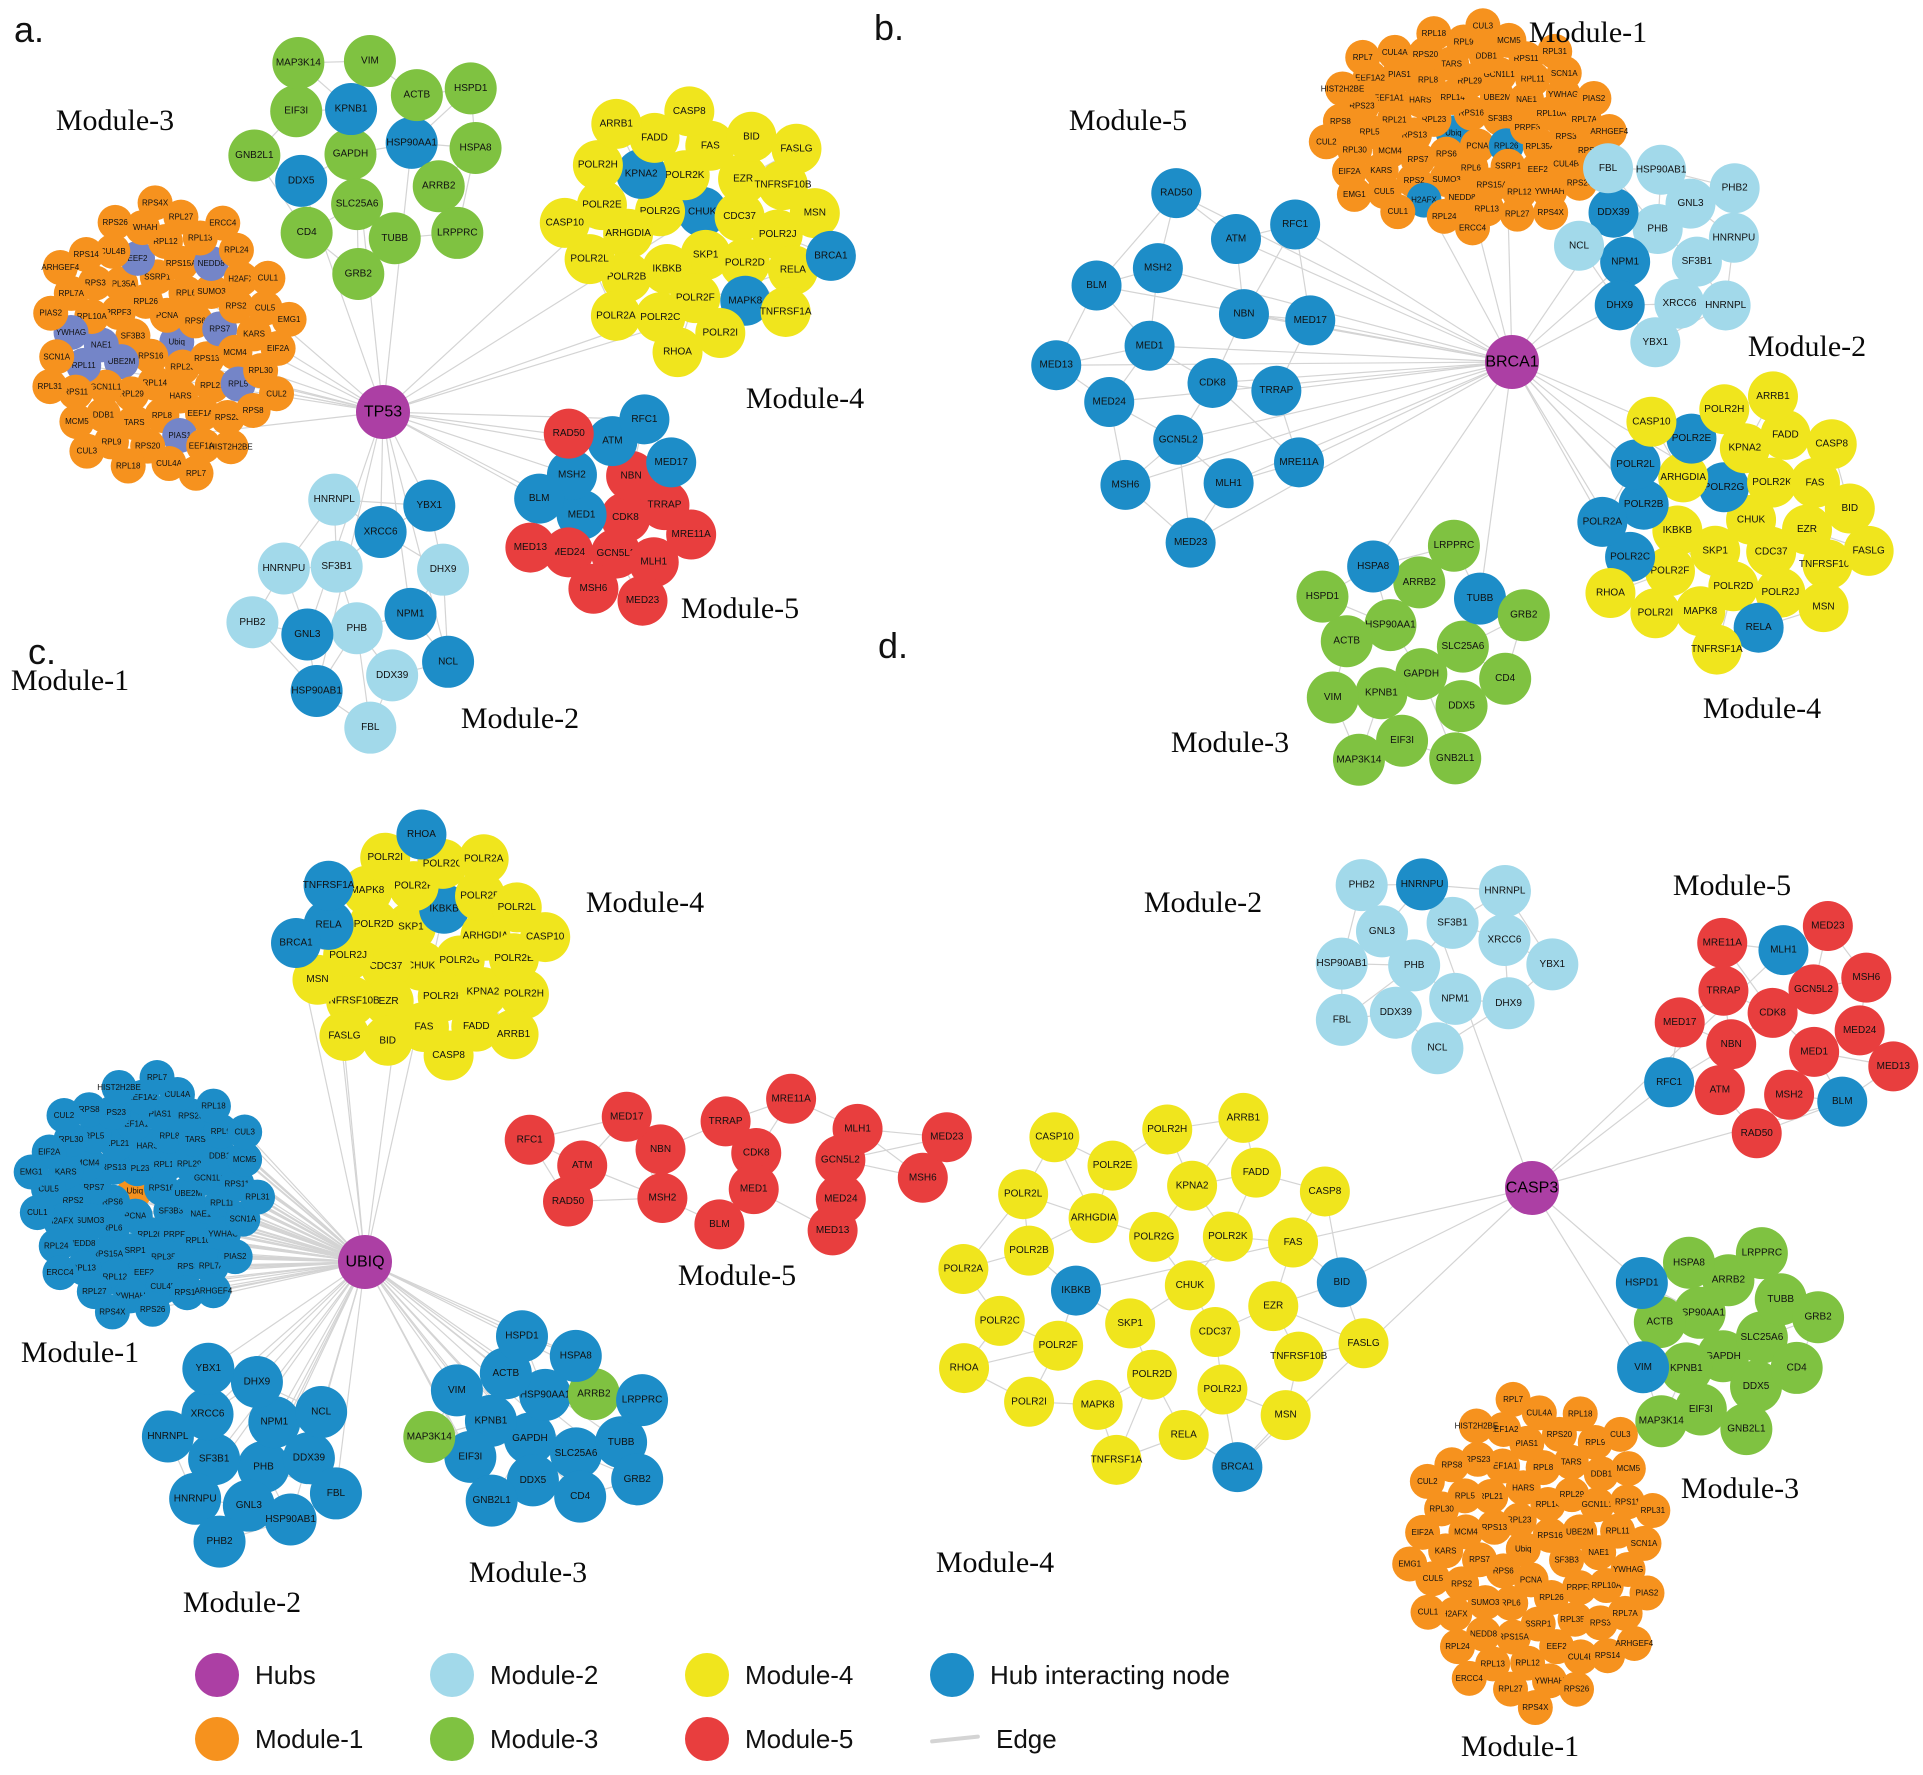  What do you see at coordinates (350, 154) in the screenshot?
I see `node-GAPDH` at bounding box center [350, 154].